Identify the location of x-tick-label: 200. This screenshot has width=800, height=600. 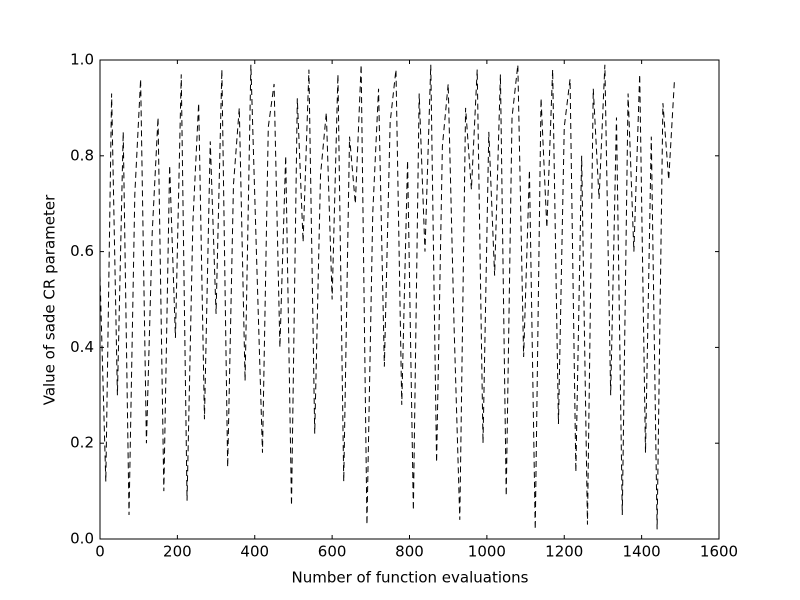
(177, 552).